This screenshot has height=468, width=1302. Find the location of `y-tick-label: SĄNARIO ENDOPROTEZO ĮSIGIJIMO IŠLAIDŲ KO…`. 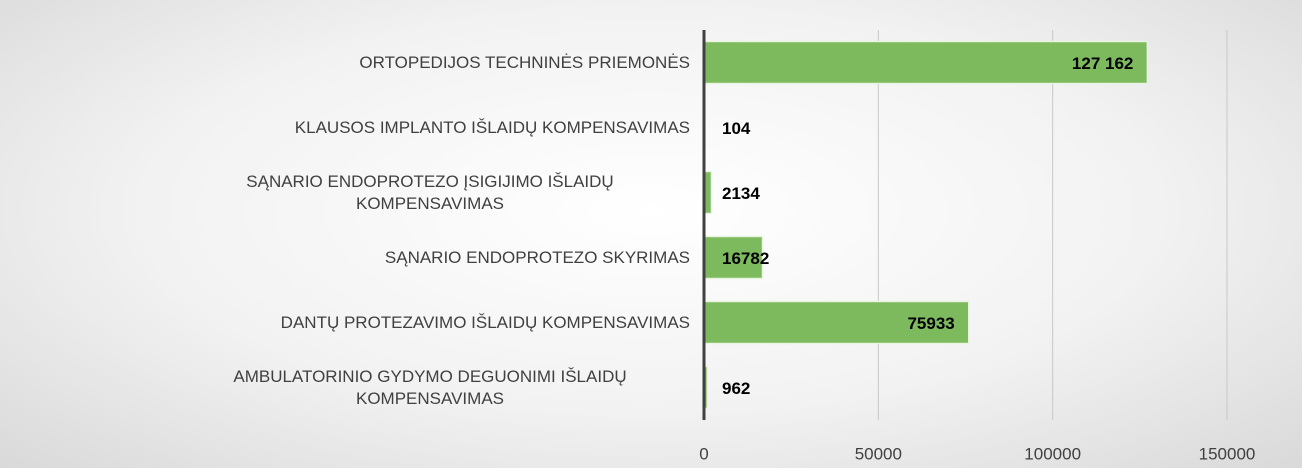

y-tick-label: SĄNARIO ENDOPROTEZO ĮSIGIJIMO IŠLAIDŲ KO… is located at coordinates (430, 192).